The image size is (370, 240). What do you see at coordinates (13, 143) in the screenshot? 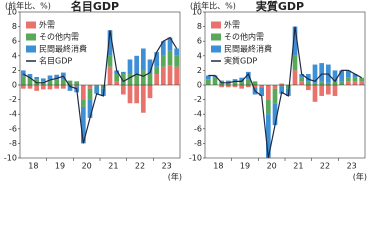
I see `y-tick-label: -8` at bounding box center [13, 143].